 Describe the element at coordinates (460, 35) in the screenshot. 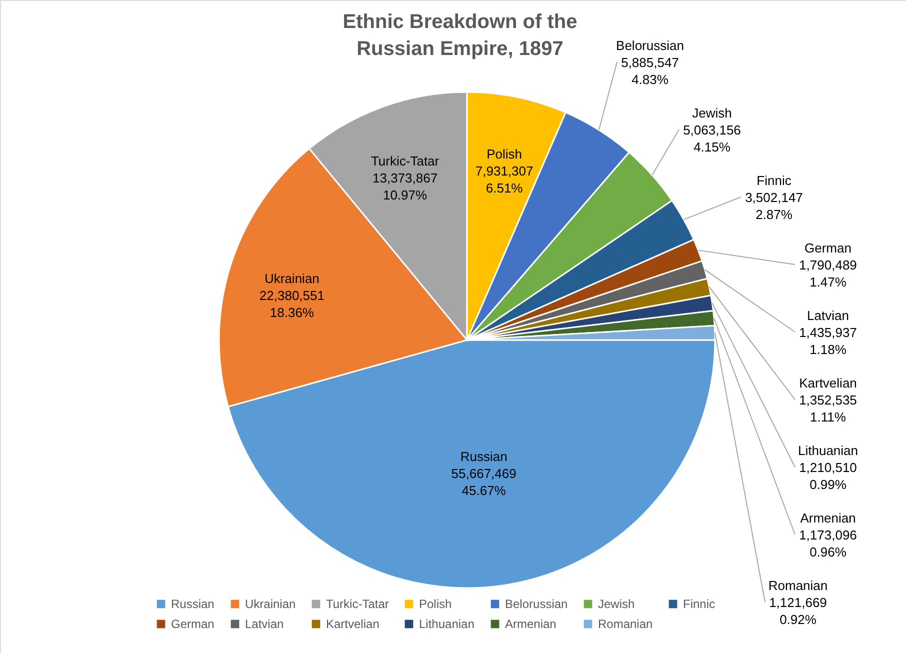

I see `chart-title: Ethnic Breakdown of the Russian Empire, 1897` at that location.